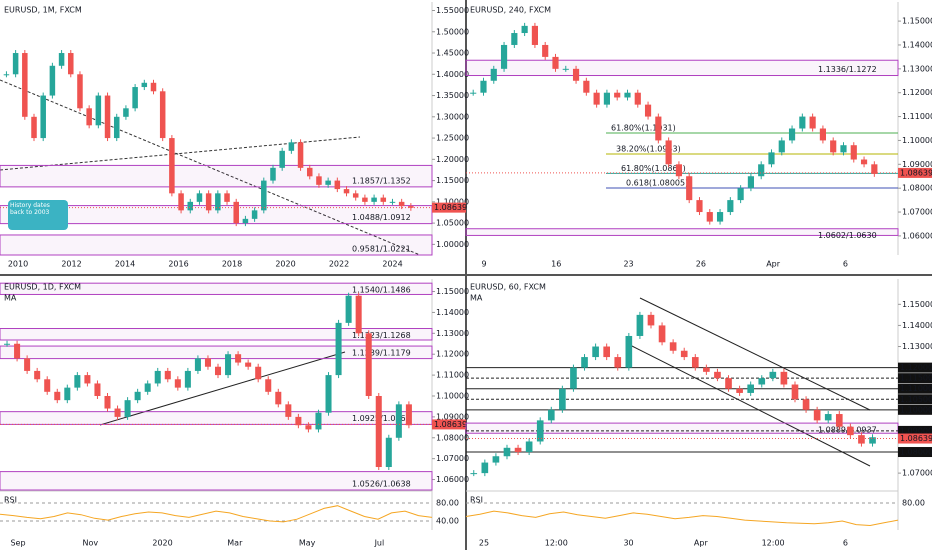 The image size is (932, 550). I want to click on rsi-tick-label: 80.00, so click(447, 503).